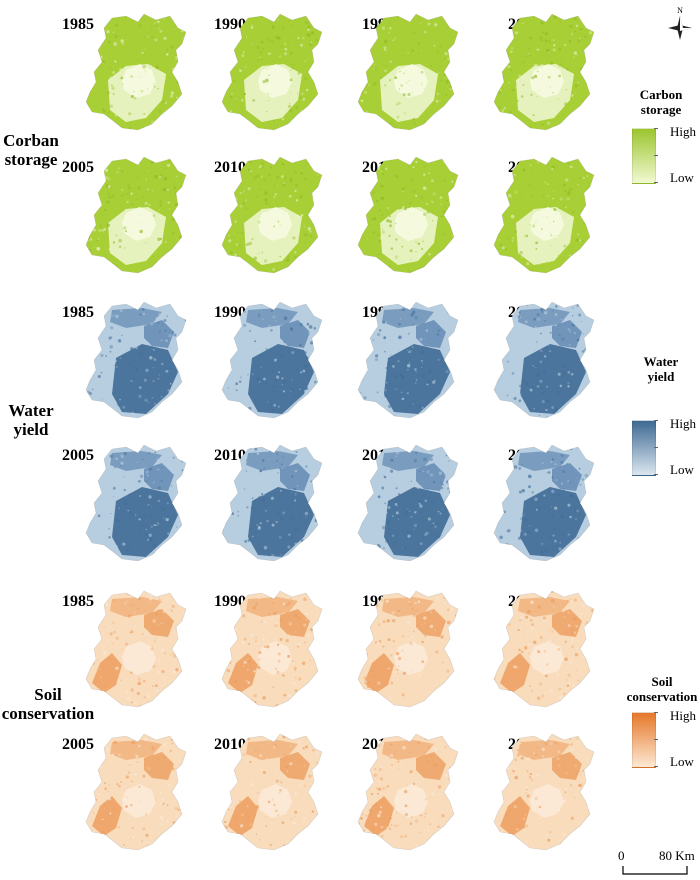 The height and width of the screenshot is (880, 700). I want to click on north-arrow: N, so click(680, 24).